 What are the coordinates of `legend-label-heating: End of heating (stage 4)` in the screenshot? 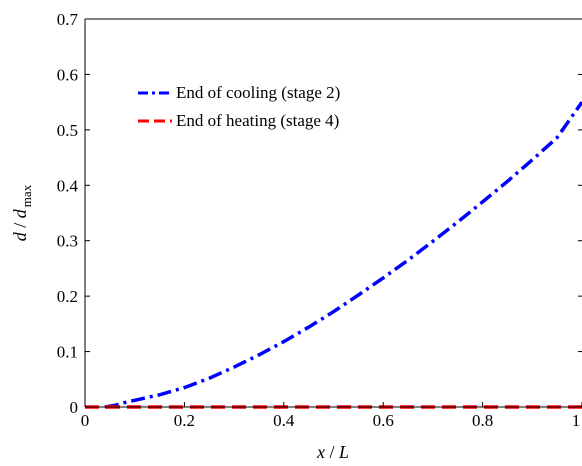 It's located at (257, 120).